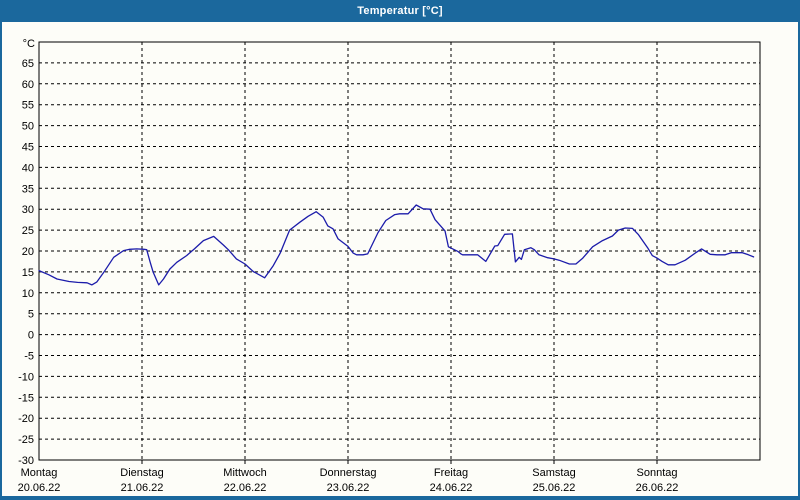 The width and height of the screenshot is (800, 500). Describe the element at coordinates (29, 44) in the screenshot. I see `y-axis-unit-label: °C` at that location.